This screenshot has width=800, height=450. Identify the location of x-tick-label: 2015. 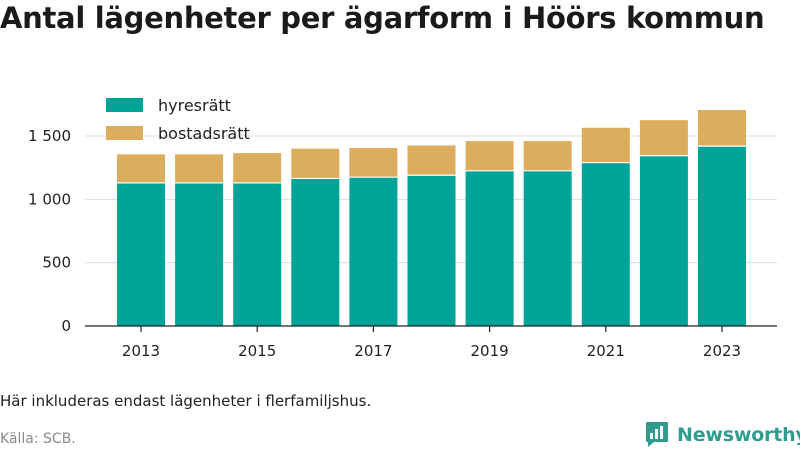
(257, 351).